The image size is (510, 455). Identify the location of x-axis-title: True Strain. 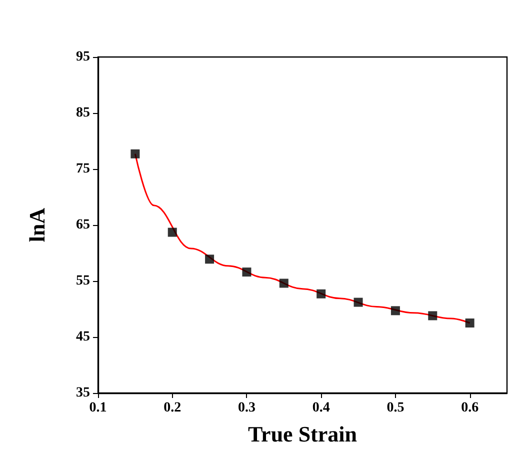
(302, 434).